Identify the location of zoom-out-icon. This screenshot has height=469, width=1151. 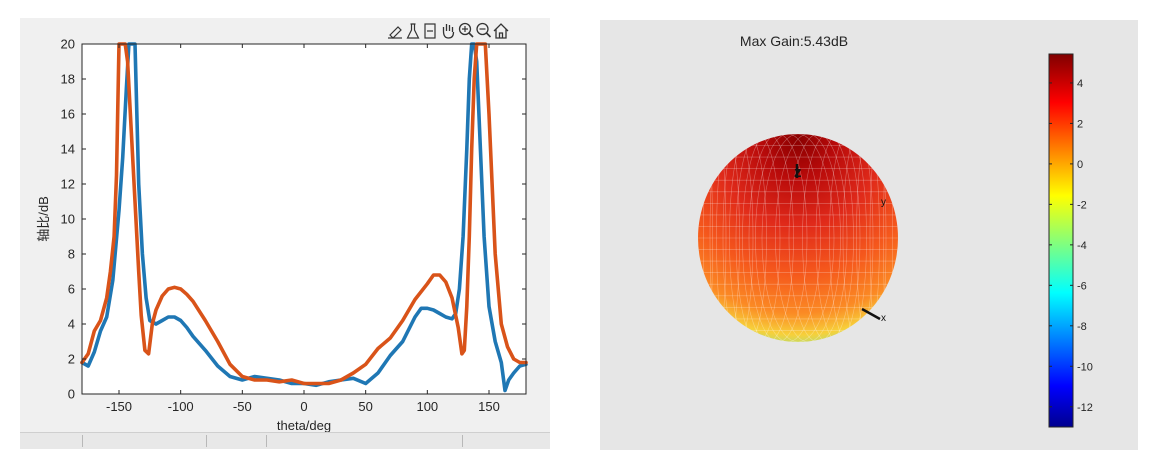
(484, 31).